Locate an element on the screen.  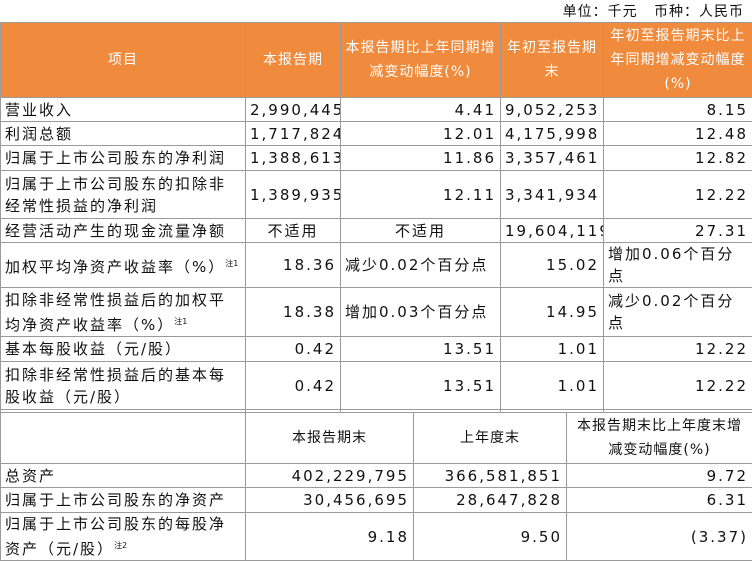
label-text: 基本每股收益（元/股） is located at coordinates (93, 349).